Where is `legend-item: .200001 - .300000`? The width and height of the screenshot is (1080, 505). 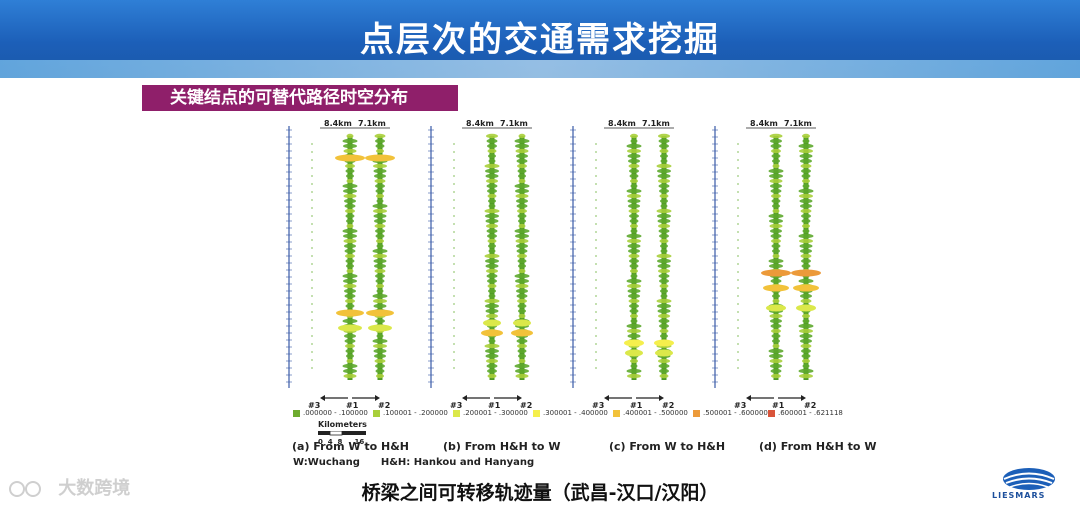
legend-item: .200001 - .300000 is located at coordinates (490, 413).